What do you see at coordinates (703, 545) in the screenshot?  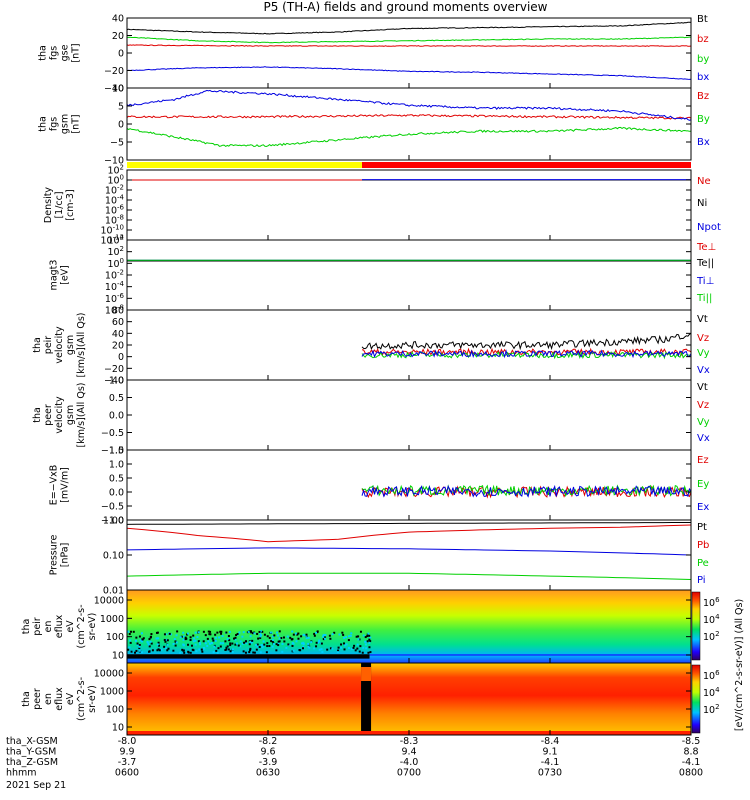 I see `legend-Pb: Pb` at bounding box center [703, 545].